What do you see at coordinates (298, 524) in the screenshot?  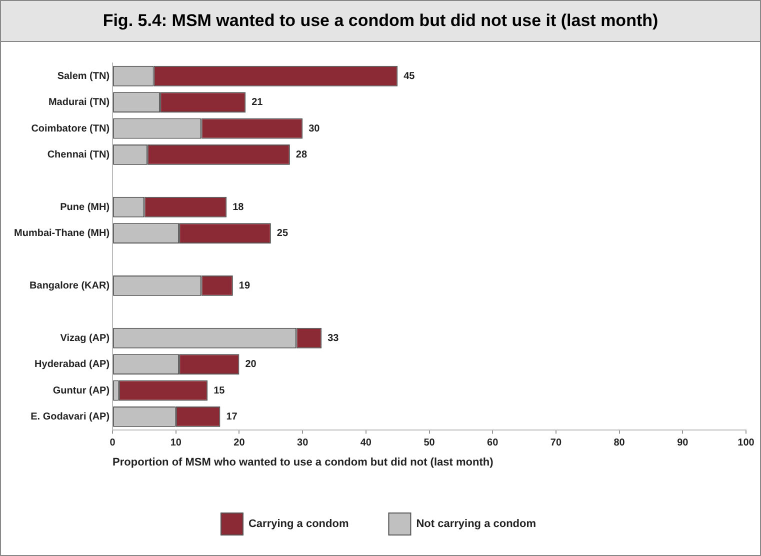 I see `legend-label: Carrying a condom` at bounding box center [298, 524].